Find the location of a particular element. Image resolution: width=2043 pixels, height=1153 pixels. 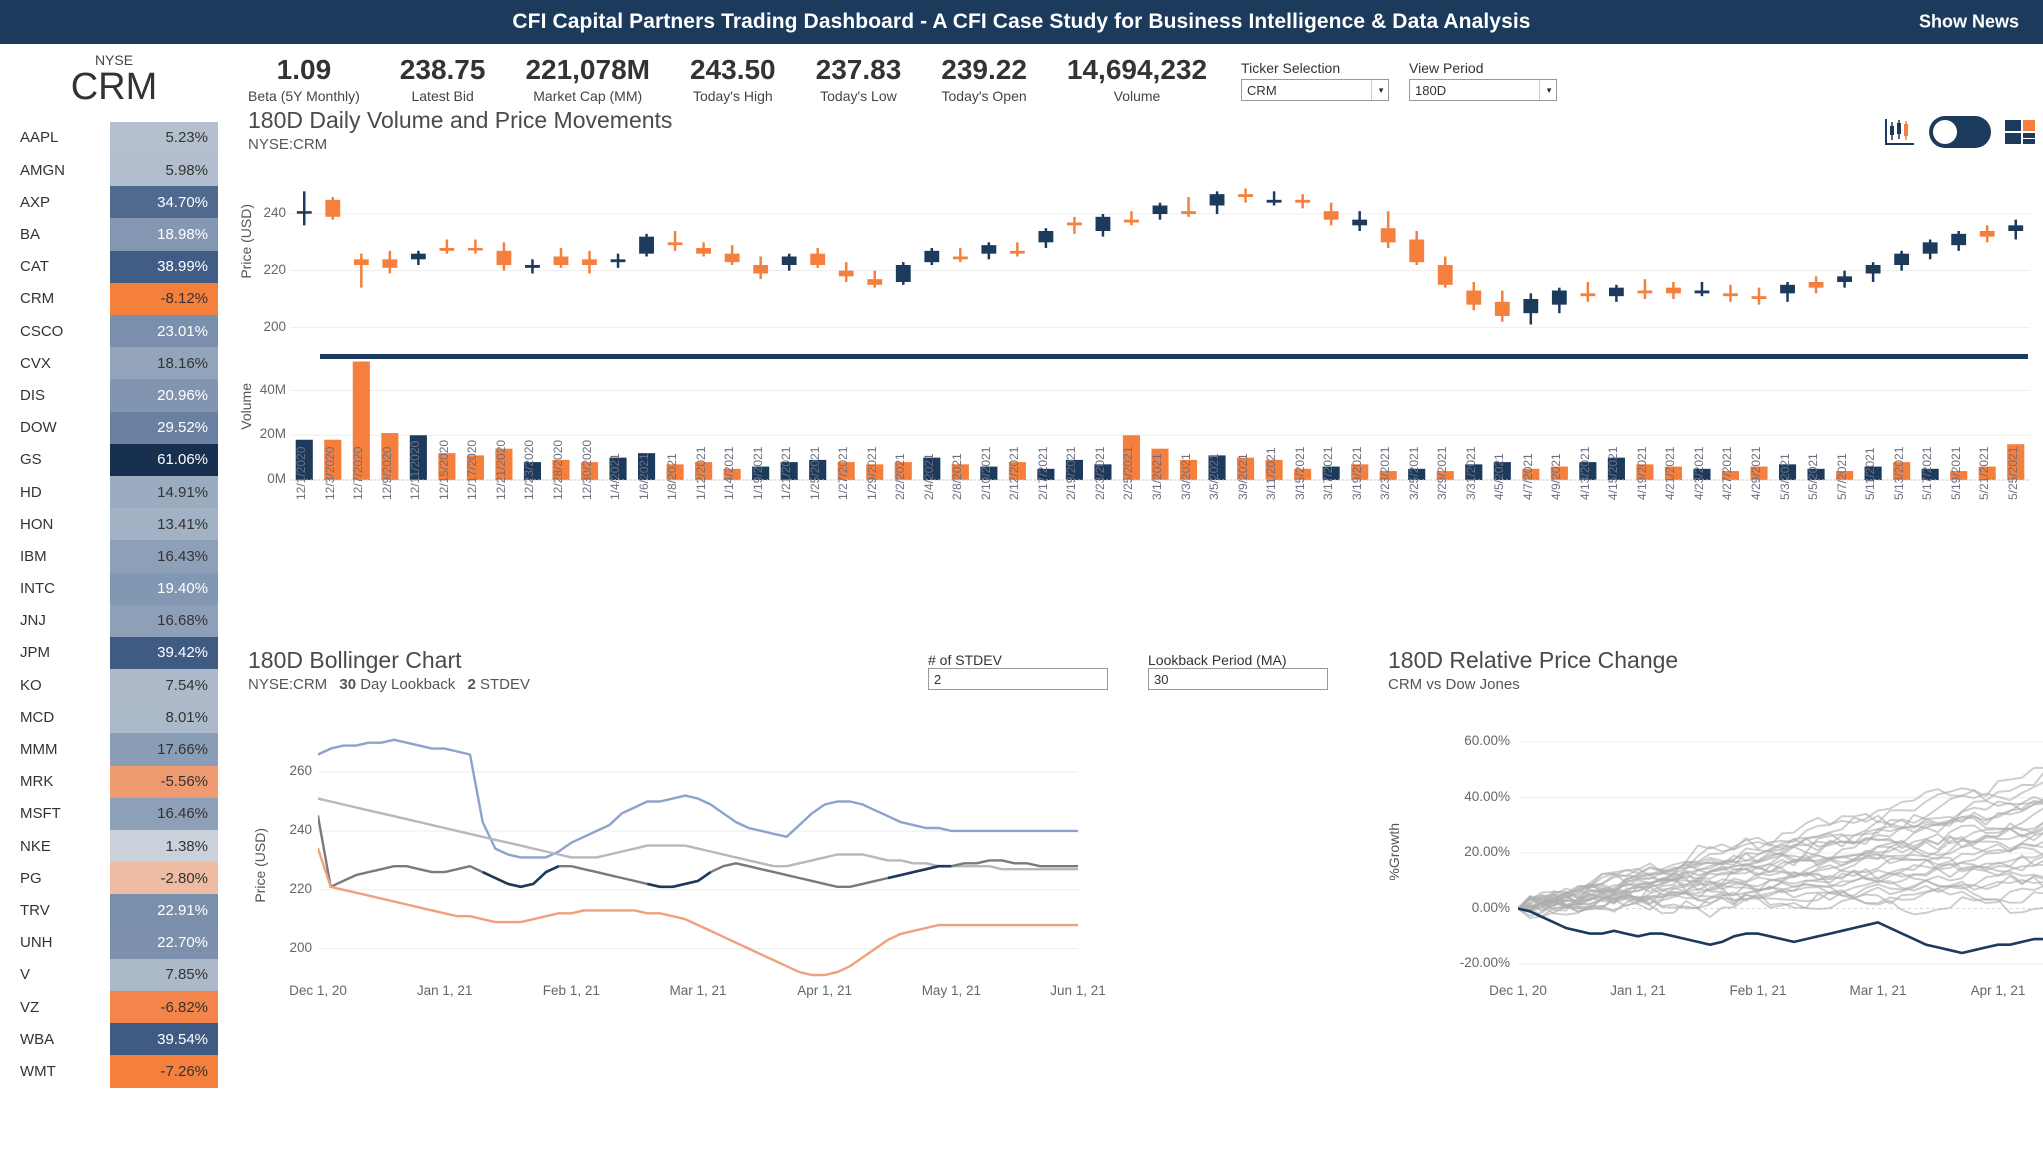

date-tick: 4/27/2021 is located at coordinates (1727, 473).